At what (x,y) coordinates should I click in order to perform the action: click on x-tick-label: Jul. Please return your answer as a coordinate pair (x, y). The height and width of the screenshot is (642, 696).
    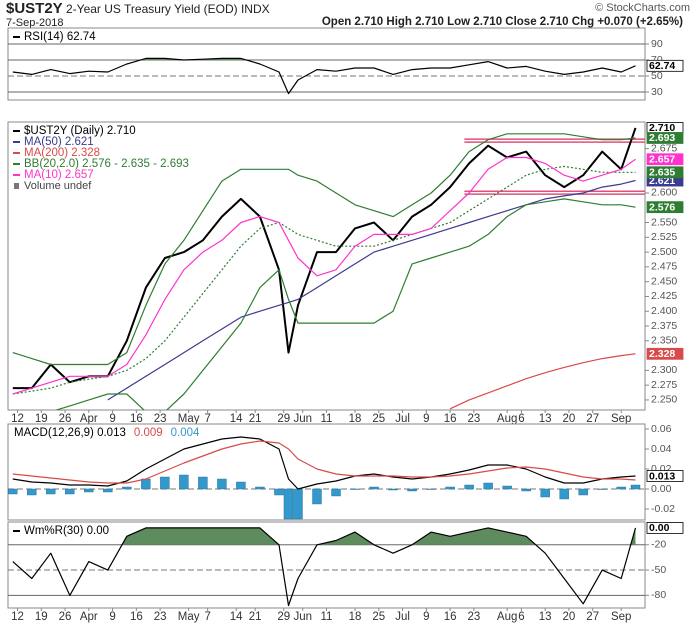
    Looking at the image, I should click on (402, 419).